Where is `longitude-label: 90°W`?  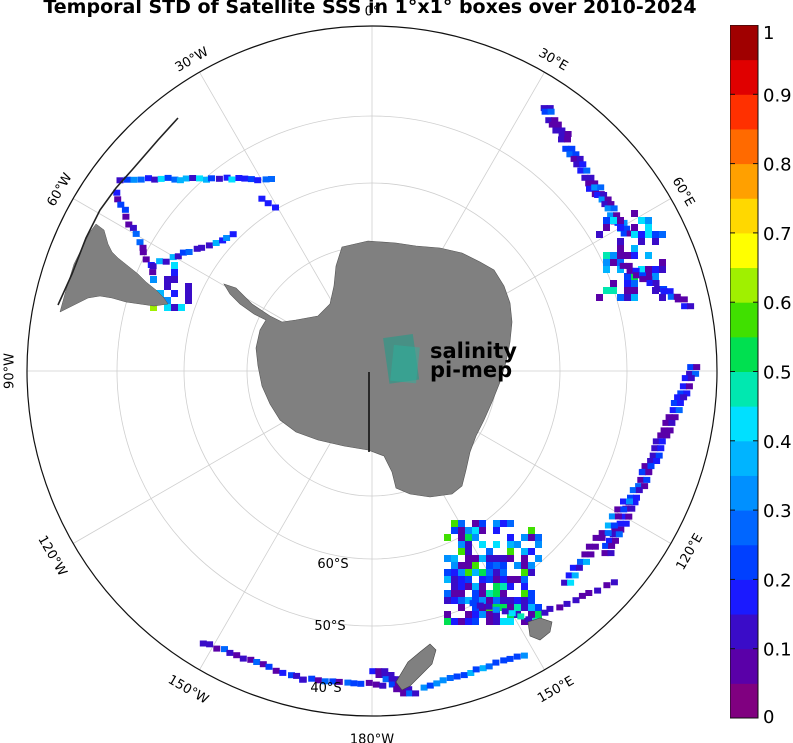 longitude-label: 90°W is located at coordinates (10, 371).